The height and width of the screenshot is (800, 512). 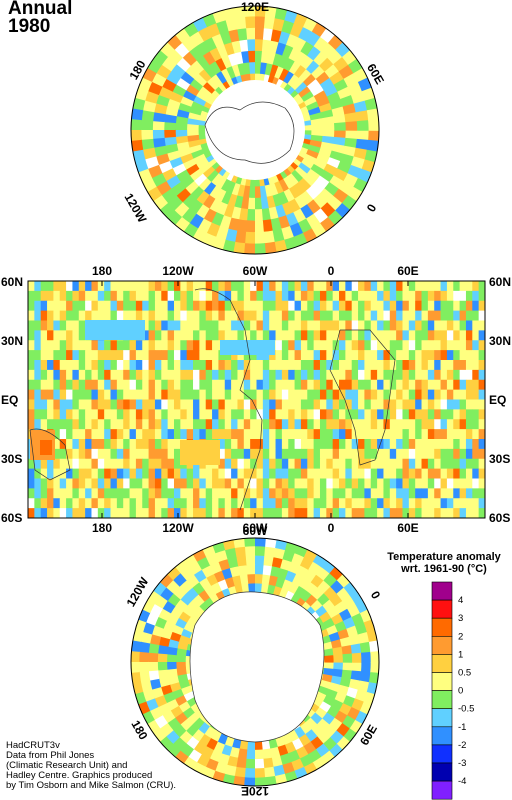 I want to click on eq-left-lat-30n: 30N, so click(x=12, y=341).